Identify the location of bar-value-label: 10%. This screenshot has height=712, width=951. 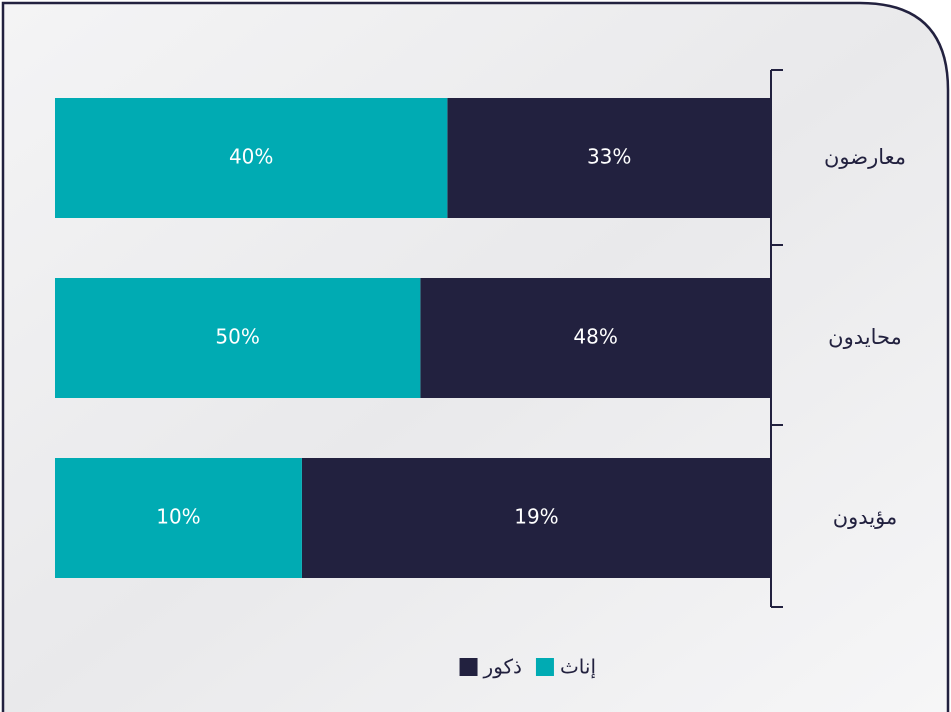
(178, 517).